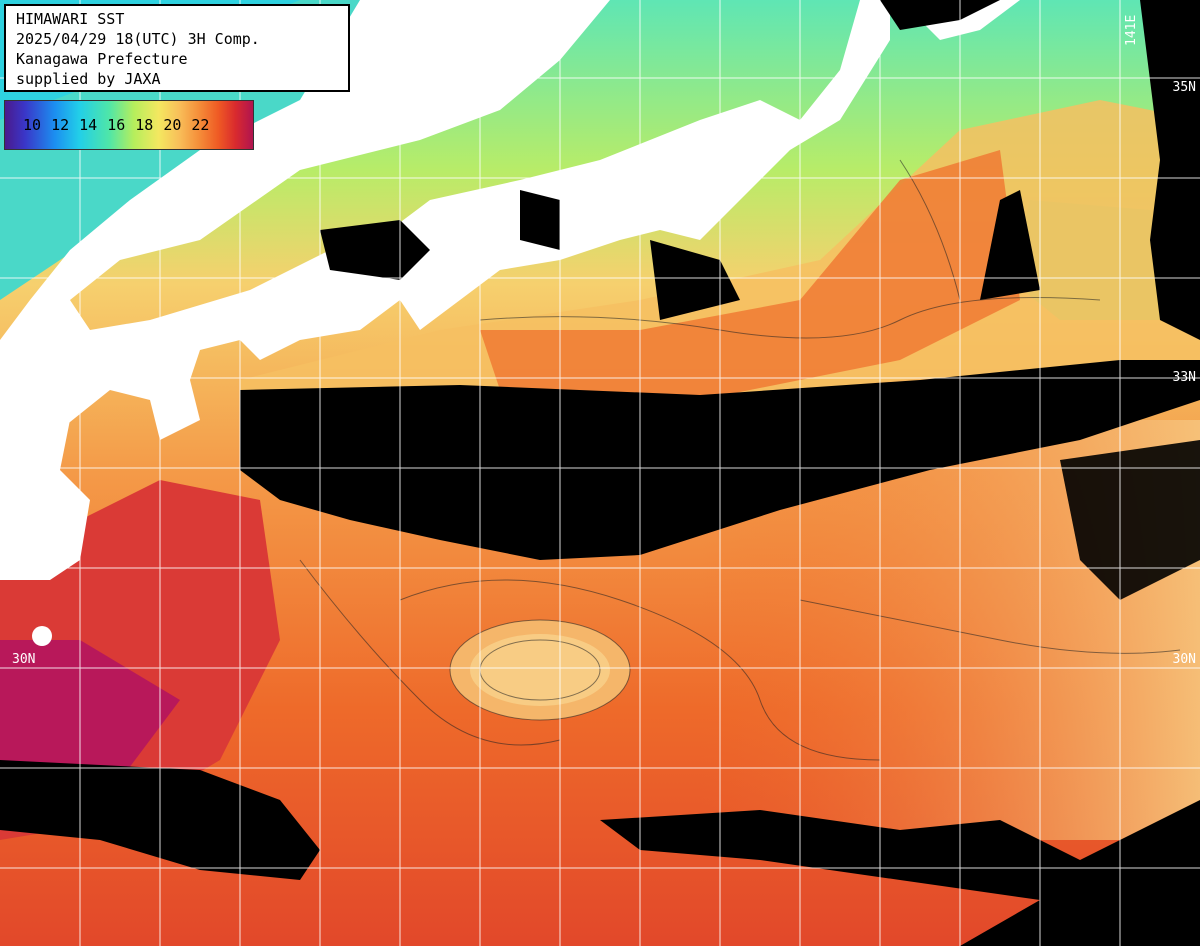  What do you see at coordinates (1184, 659) in the screenshot?
I see `lat-label-30n-right: 30N` at bounding box center [1184, 659].